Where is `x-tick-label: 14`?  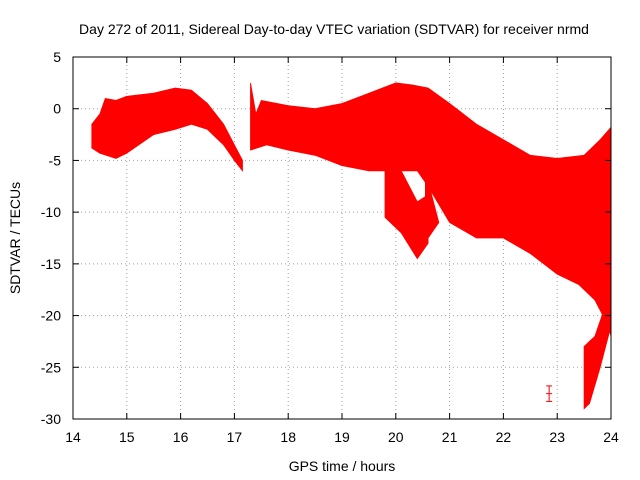
x-tick-label: 14 is located at coordinates (73, 437).